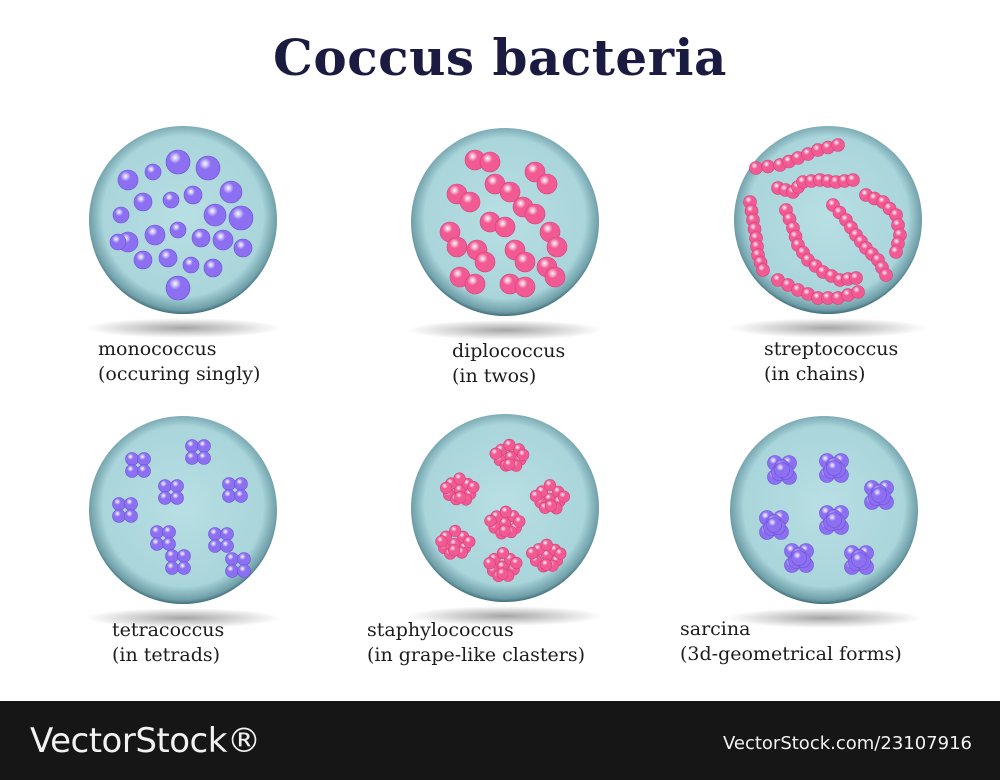 The height and width of the screenshot is (780, 1000). I want to click on image-id: VectorStock.com/23107916, so click(847, 743).